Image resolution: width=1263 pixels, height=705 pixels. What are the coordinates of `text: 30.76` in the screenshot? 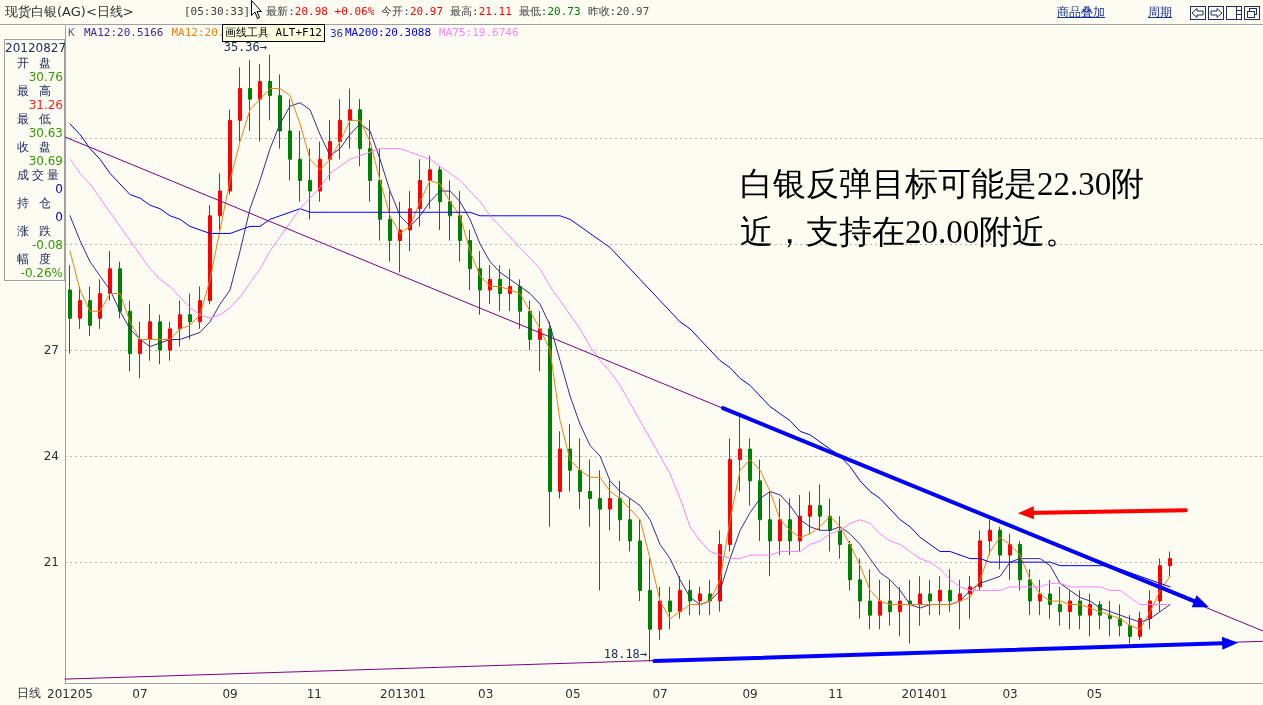 It's located at (45, 77).